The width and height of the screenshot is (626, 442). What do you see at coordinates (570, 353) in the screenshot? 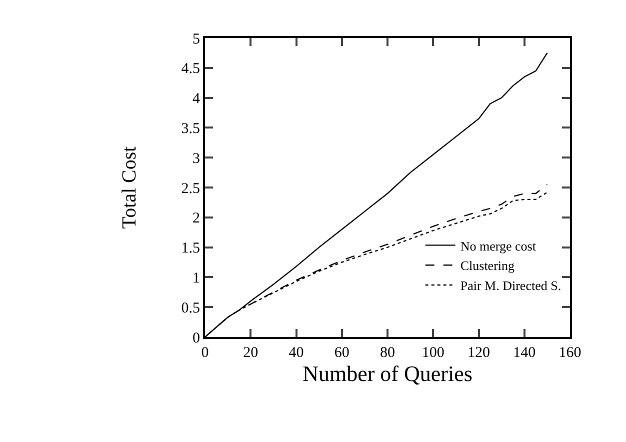
I see `x-tick-label: 160` at bounding box center [570, 353].